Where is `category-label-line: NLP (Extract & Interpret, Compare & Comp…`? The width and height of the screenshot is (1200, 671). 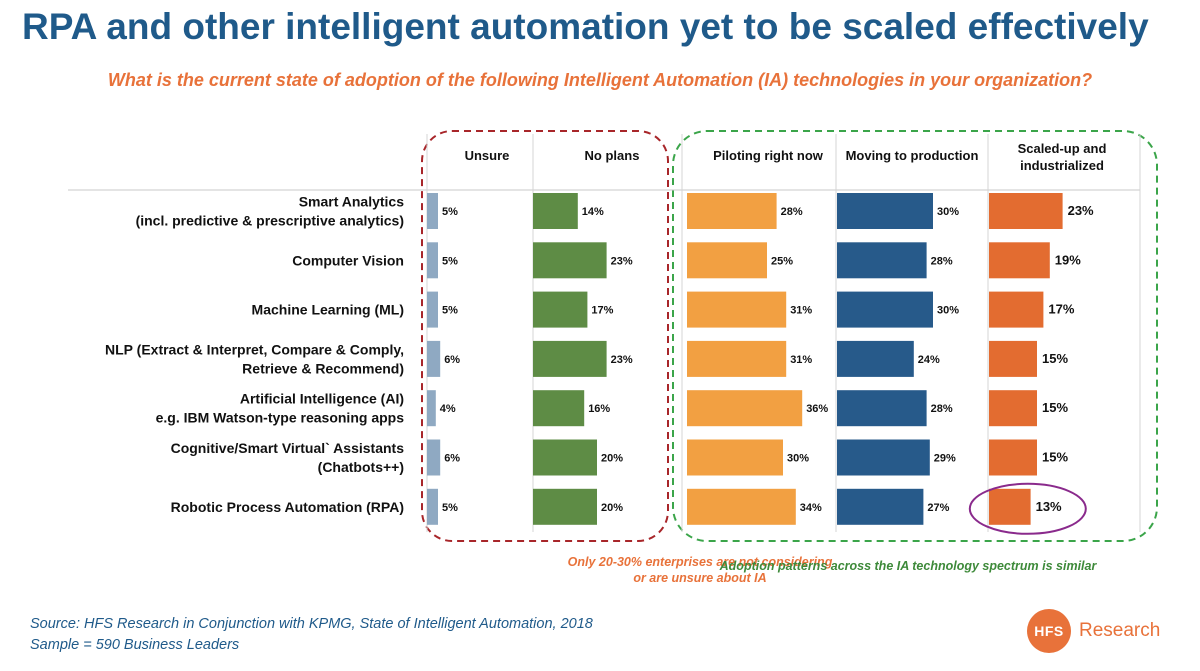
category-label-line: NLP (Extract & Interpret, Compare & Comp… is located at coordinates (254, 349).